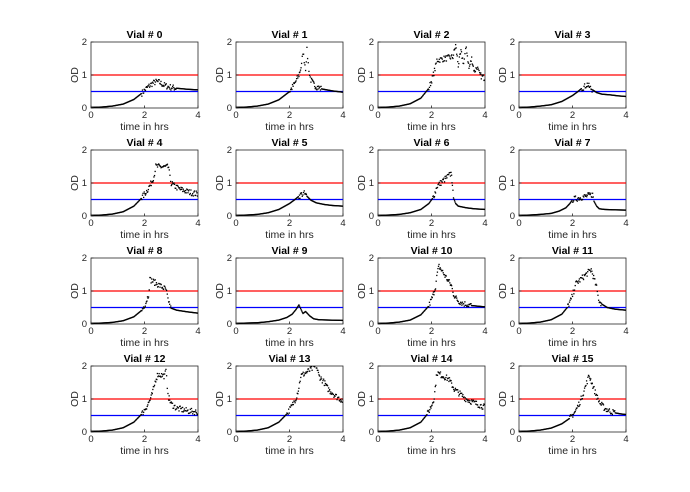 This screenshot has width=690, height=492. What do you see at coordinates (135, 81) in the screenshot?
I see `subplot-vial-0: 0 2 4 0 1 2 Vial # 0 time in hrs OD` at bounding box center [135, 81].